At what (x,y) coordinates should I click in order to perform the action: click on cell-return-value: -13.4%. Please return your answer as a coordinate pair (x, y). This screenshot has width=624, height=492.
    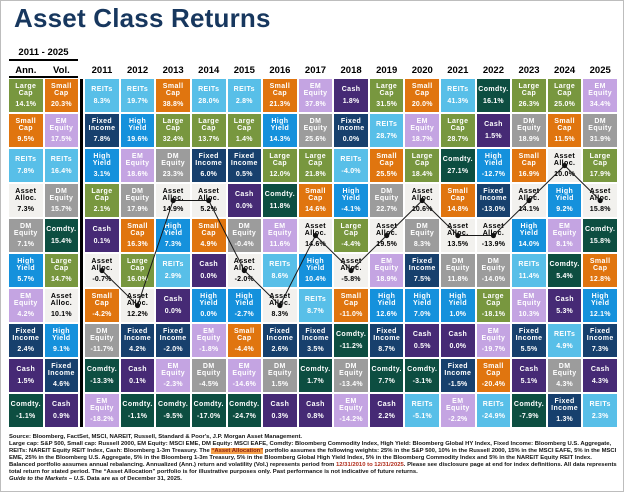
    Looking at the image, I should click on (351, 384).